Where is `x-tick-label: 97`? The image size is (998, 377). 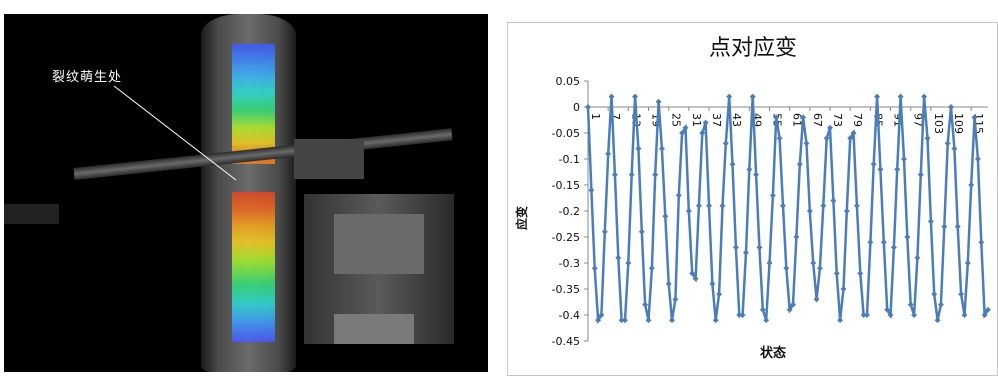 x-tick-label: 97 is located at coordinates (918, 120).